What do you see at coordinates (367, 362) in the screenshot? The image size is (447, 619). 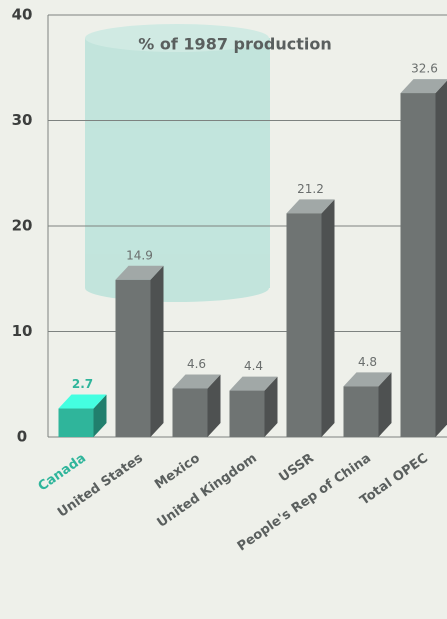 I see `value-label: 4.8` at bounding box center [367, 362].